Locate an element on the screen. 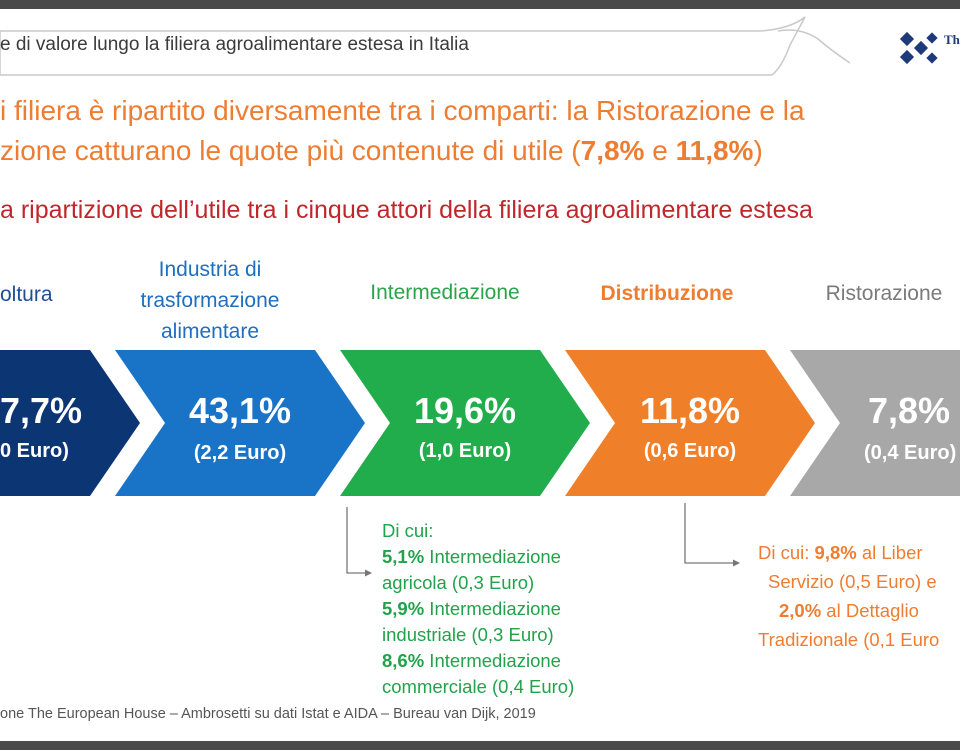 This screenshot has width=960, height=750. chevron-agricoltura is located at coordinates (70, 423).